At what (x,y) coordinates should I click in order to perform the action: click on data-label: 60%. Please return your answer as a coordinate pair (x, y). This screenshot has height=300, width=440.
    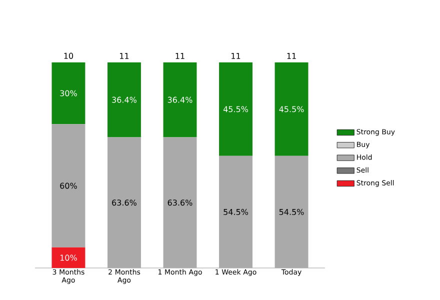
    Looking at the image, I should click on (68, 185).